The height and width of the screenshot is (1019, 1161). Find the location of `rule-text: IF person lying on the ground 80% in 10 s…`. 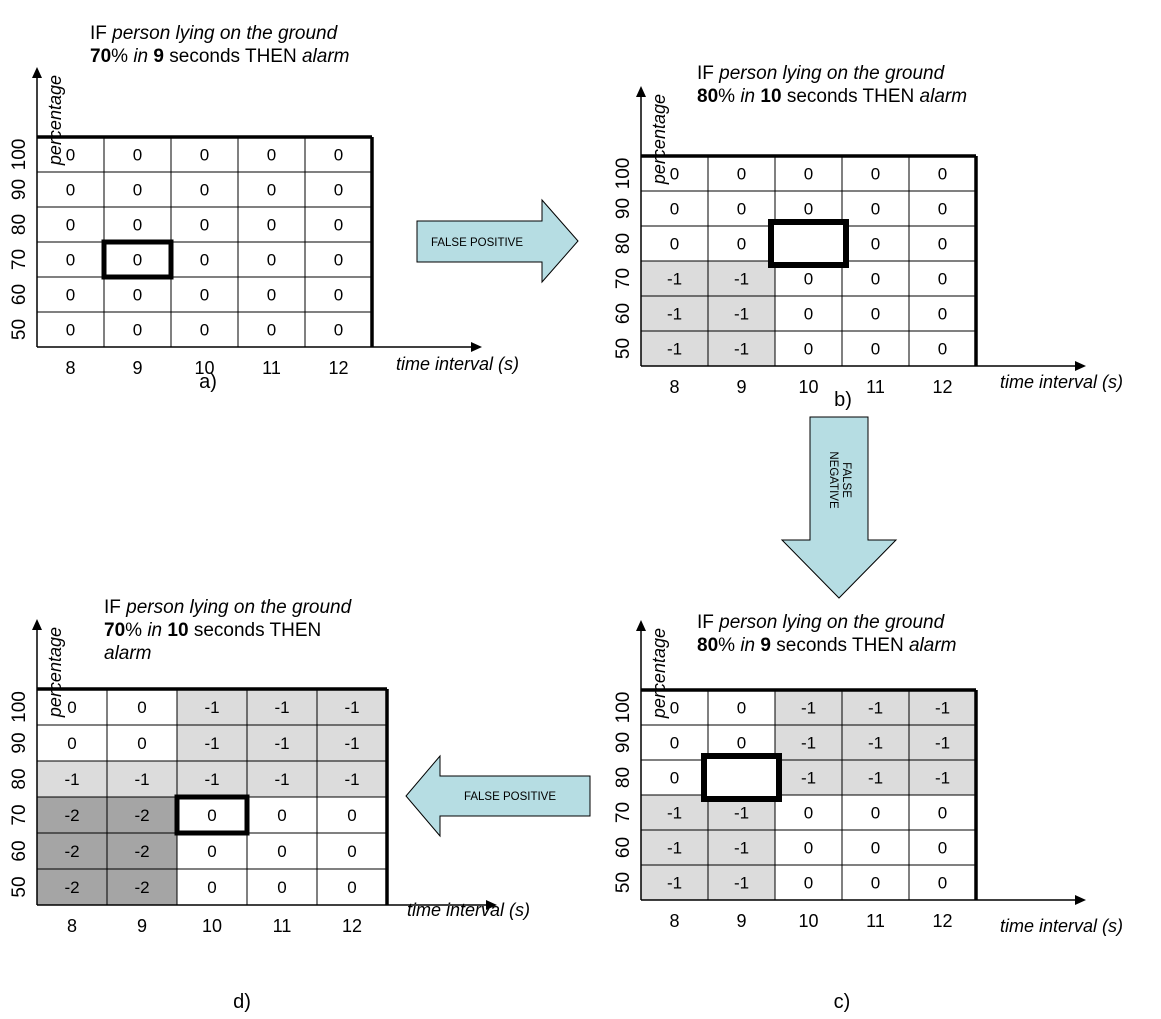

rule-text: IF person lying on the ground 80% in 10 s… is located at coordinates (832, 85).